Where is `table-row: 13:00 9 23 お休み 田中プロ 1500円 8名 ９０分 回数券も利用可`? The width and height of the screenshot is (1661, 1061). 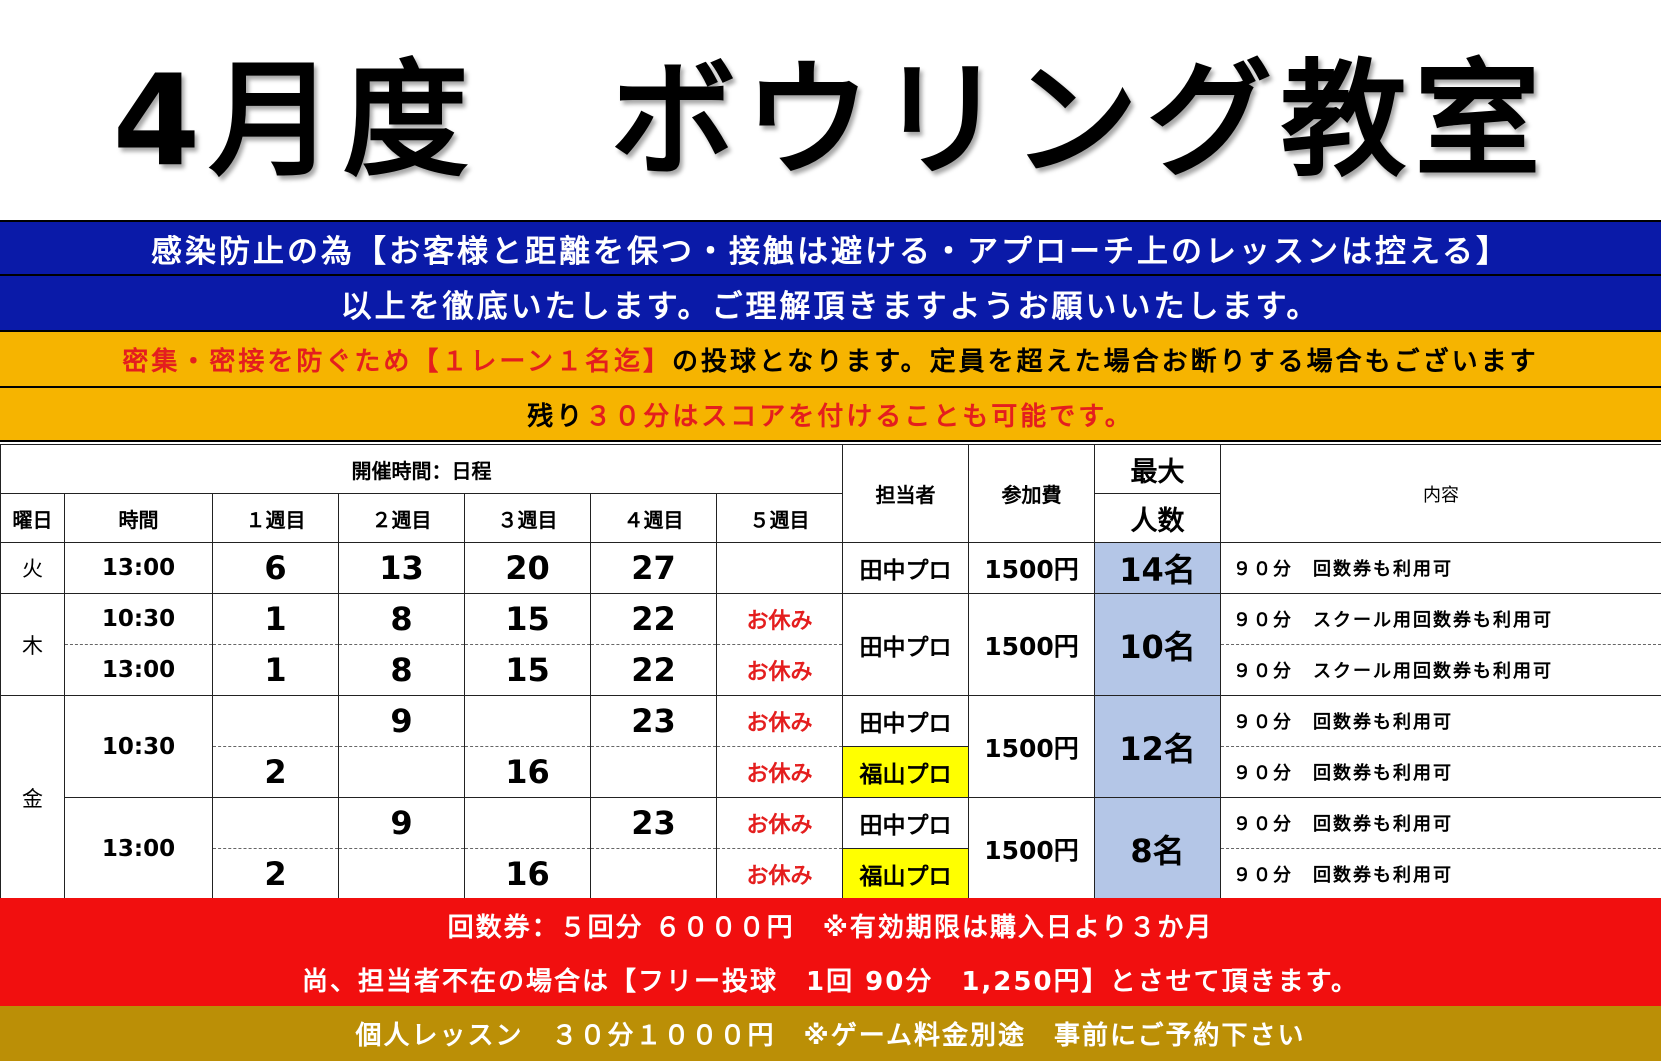
table-row: 13:00 9 23 お休み 田中プロ 1500円 8名 ９０分 回数券も利用可 is located at coordinates (831, 848).